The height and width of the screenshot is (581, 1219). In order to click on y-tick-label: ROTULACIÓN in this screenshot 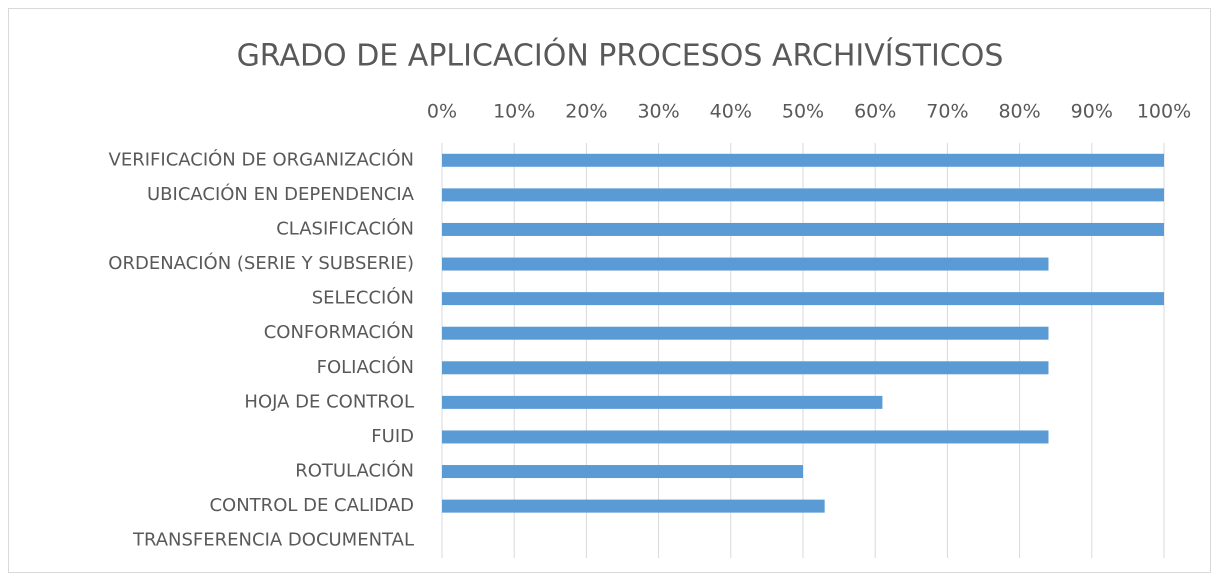, I will do `click(354, 471)`.